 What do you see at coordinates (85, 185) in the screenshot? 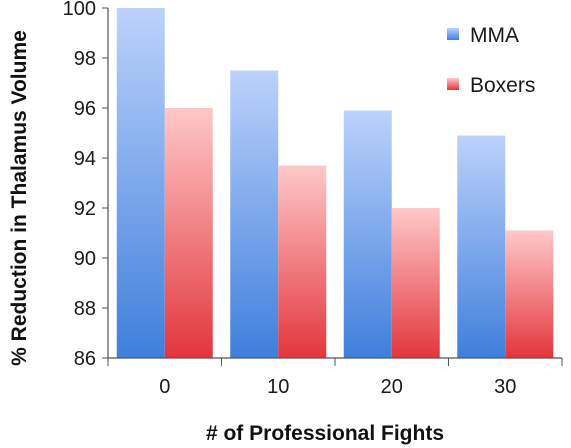
I see `y-axis-ticks: 86 88 90 92 94 96 98 100` at bounding box center [85, 185].